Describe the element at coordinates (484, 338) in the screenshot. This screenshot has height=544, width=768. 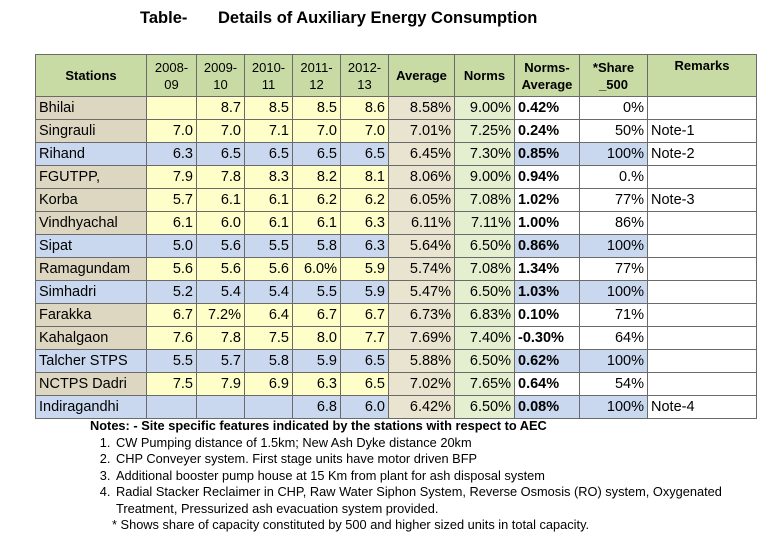
I see `value-norms: 7.40%` at that location.